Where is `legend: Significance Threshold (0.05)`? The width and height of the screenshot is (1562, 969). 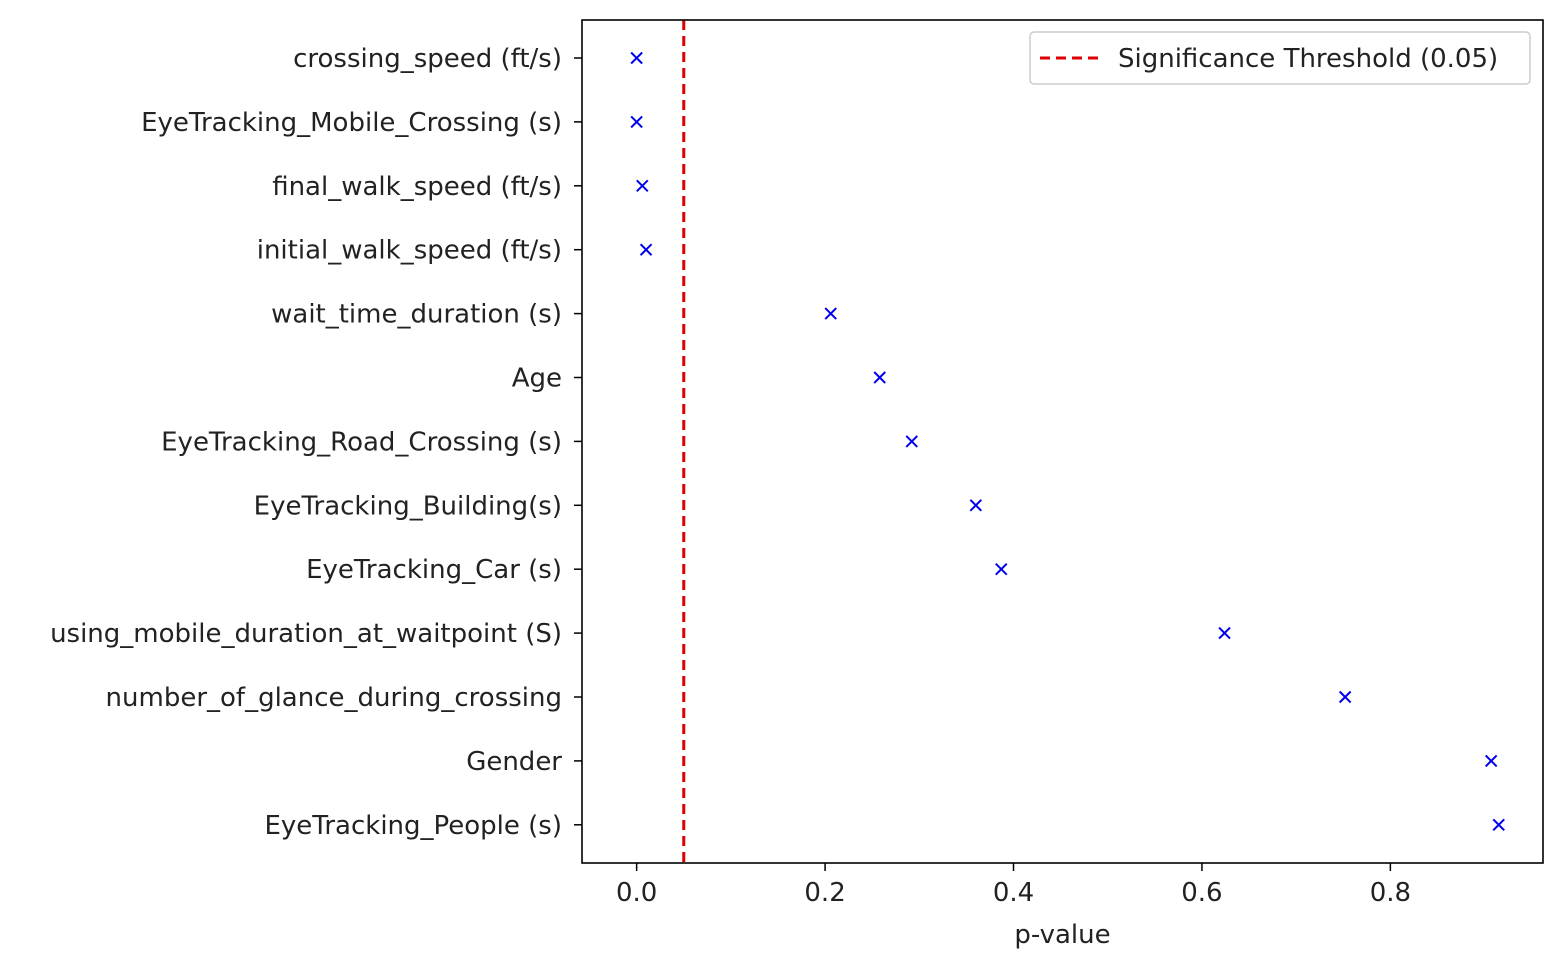
legend: Significance Threshold (0.05) is located at coordinates (1280, 58).